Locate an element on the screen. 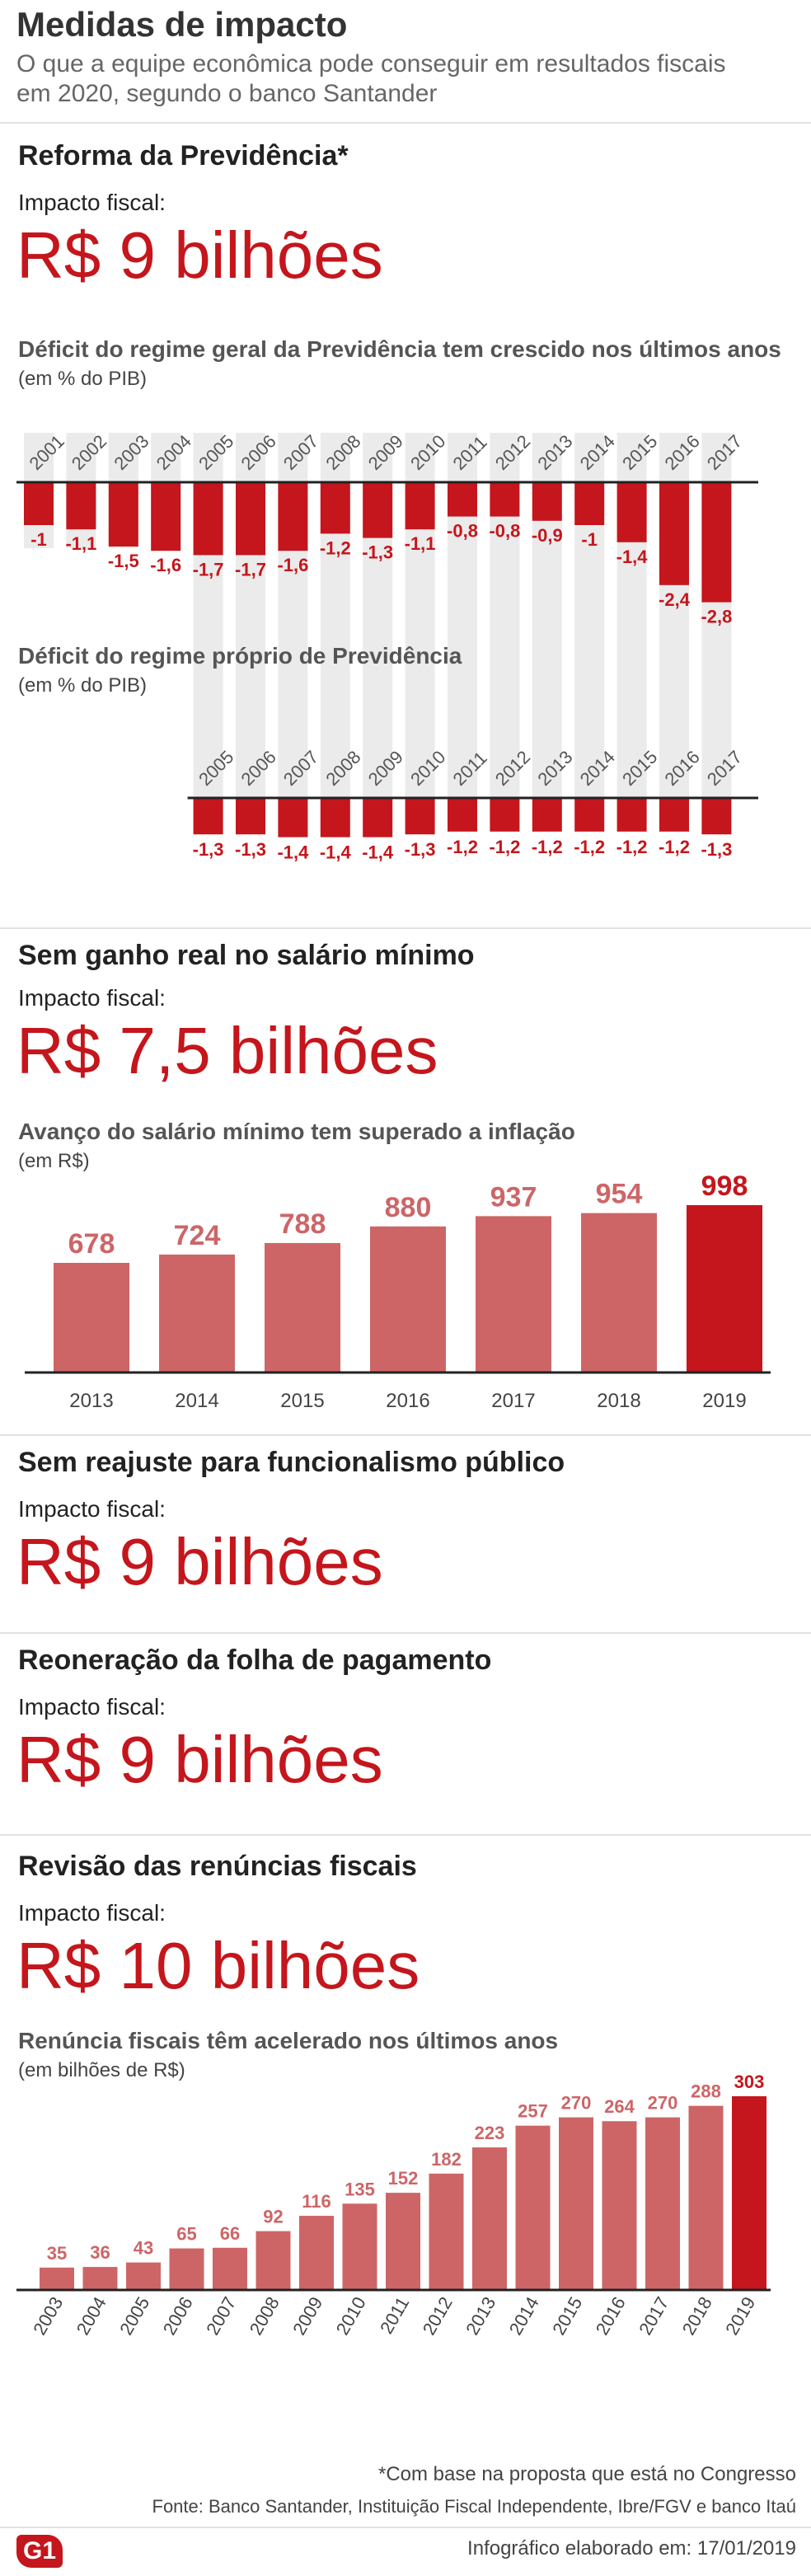 The width and height of the screenshot is (811, 2576). x-tick-label: 2009 is located at coordinates (307, 2316).